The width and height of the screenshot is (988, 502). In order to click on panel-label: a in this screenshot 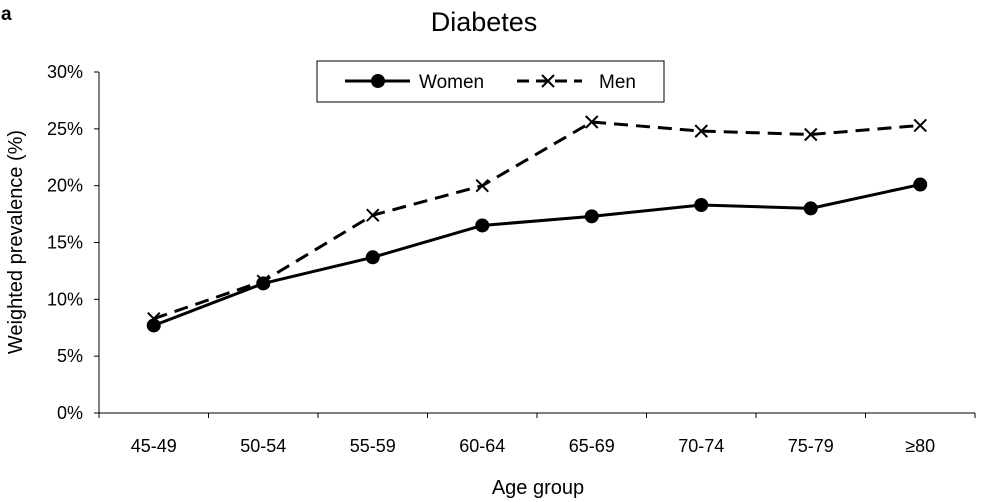, I will do `click(6, 14)`.